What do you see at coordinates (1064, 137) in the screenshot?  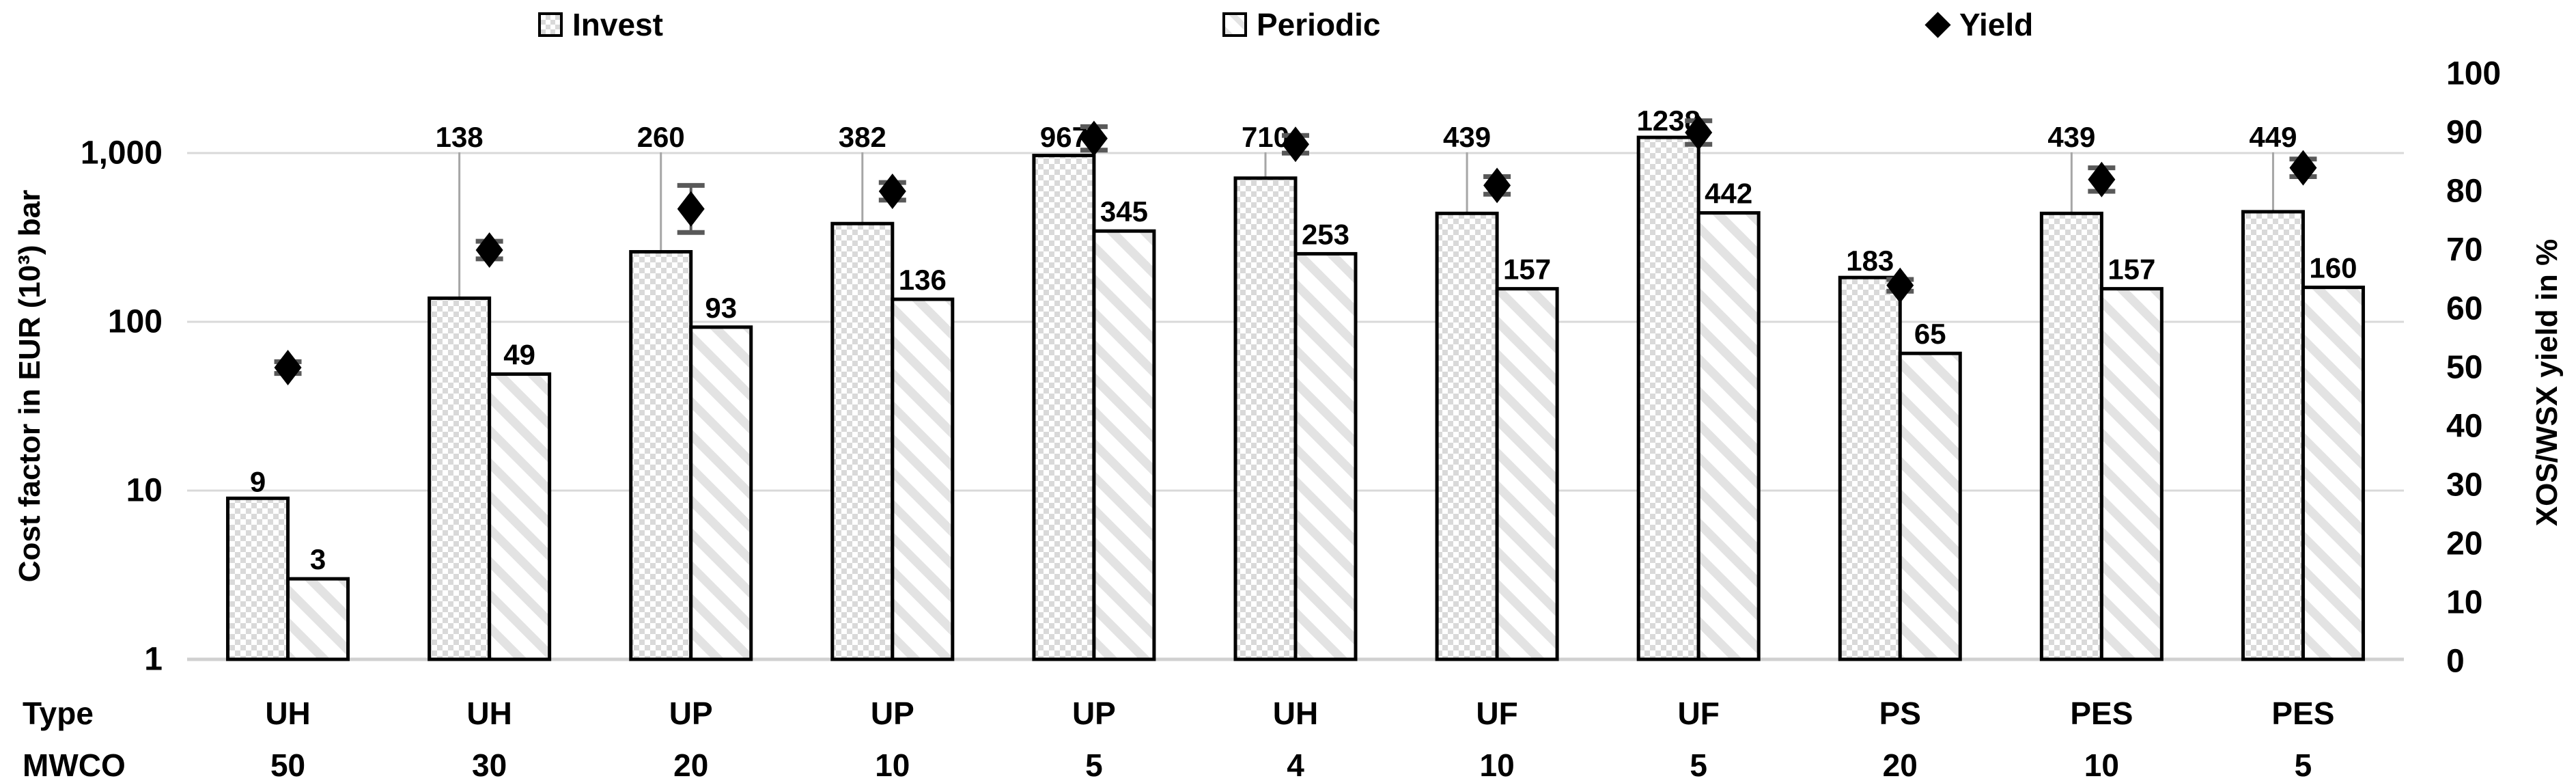 I see `invest-value-label: 967` at bounding box center [1064, 137].